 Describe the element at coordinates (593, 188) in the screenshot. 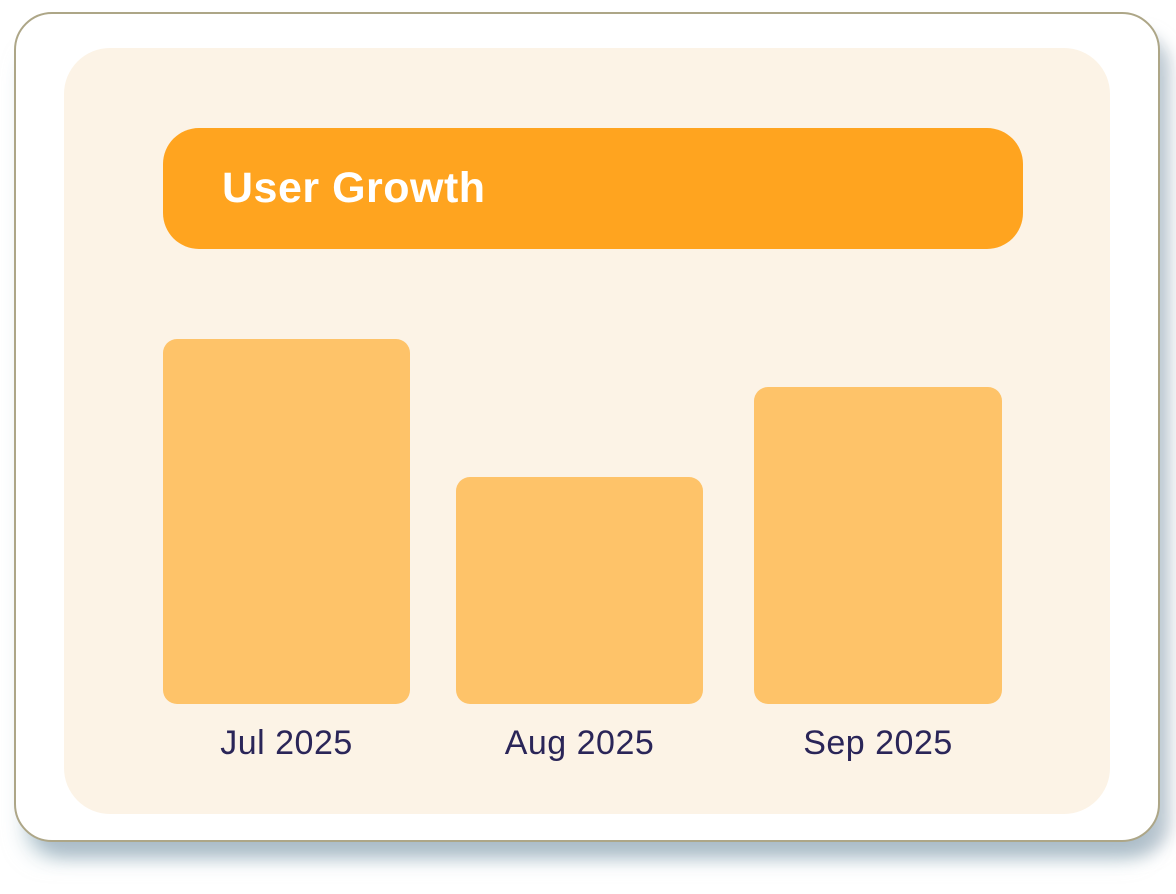

I see `chart-title-bar: User Growth` at that location.